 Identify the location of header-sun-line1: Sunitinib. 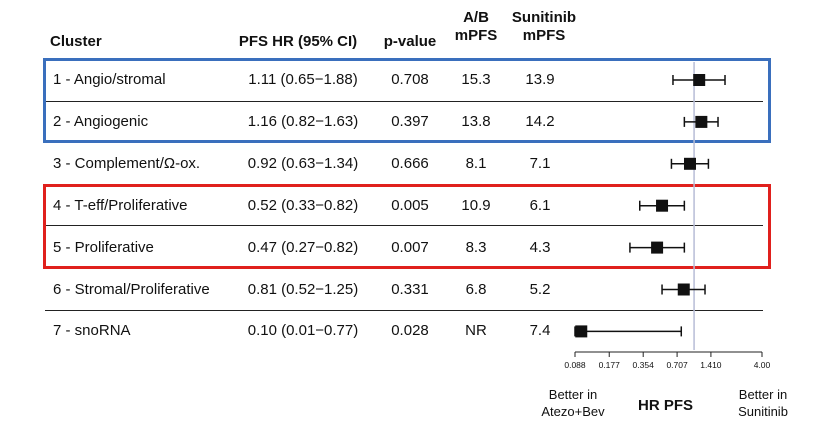
(544, 17).